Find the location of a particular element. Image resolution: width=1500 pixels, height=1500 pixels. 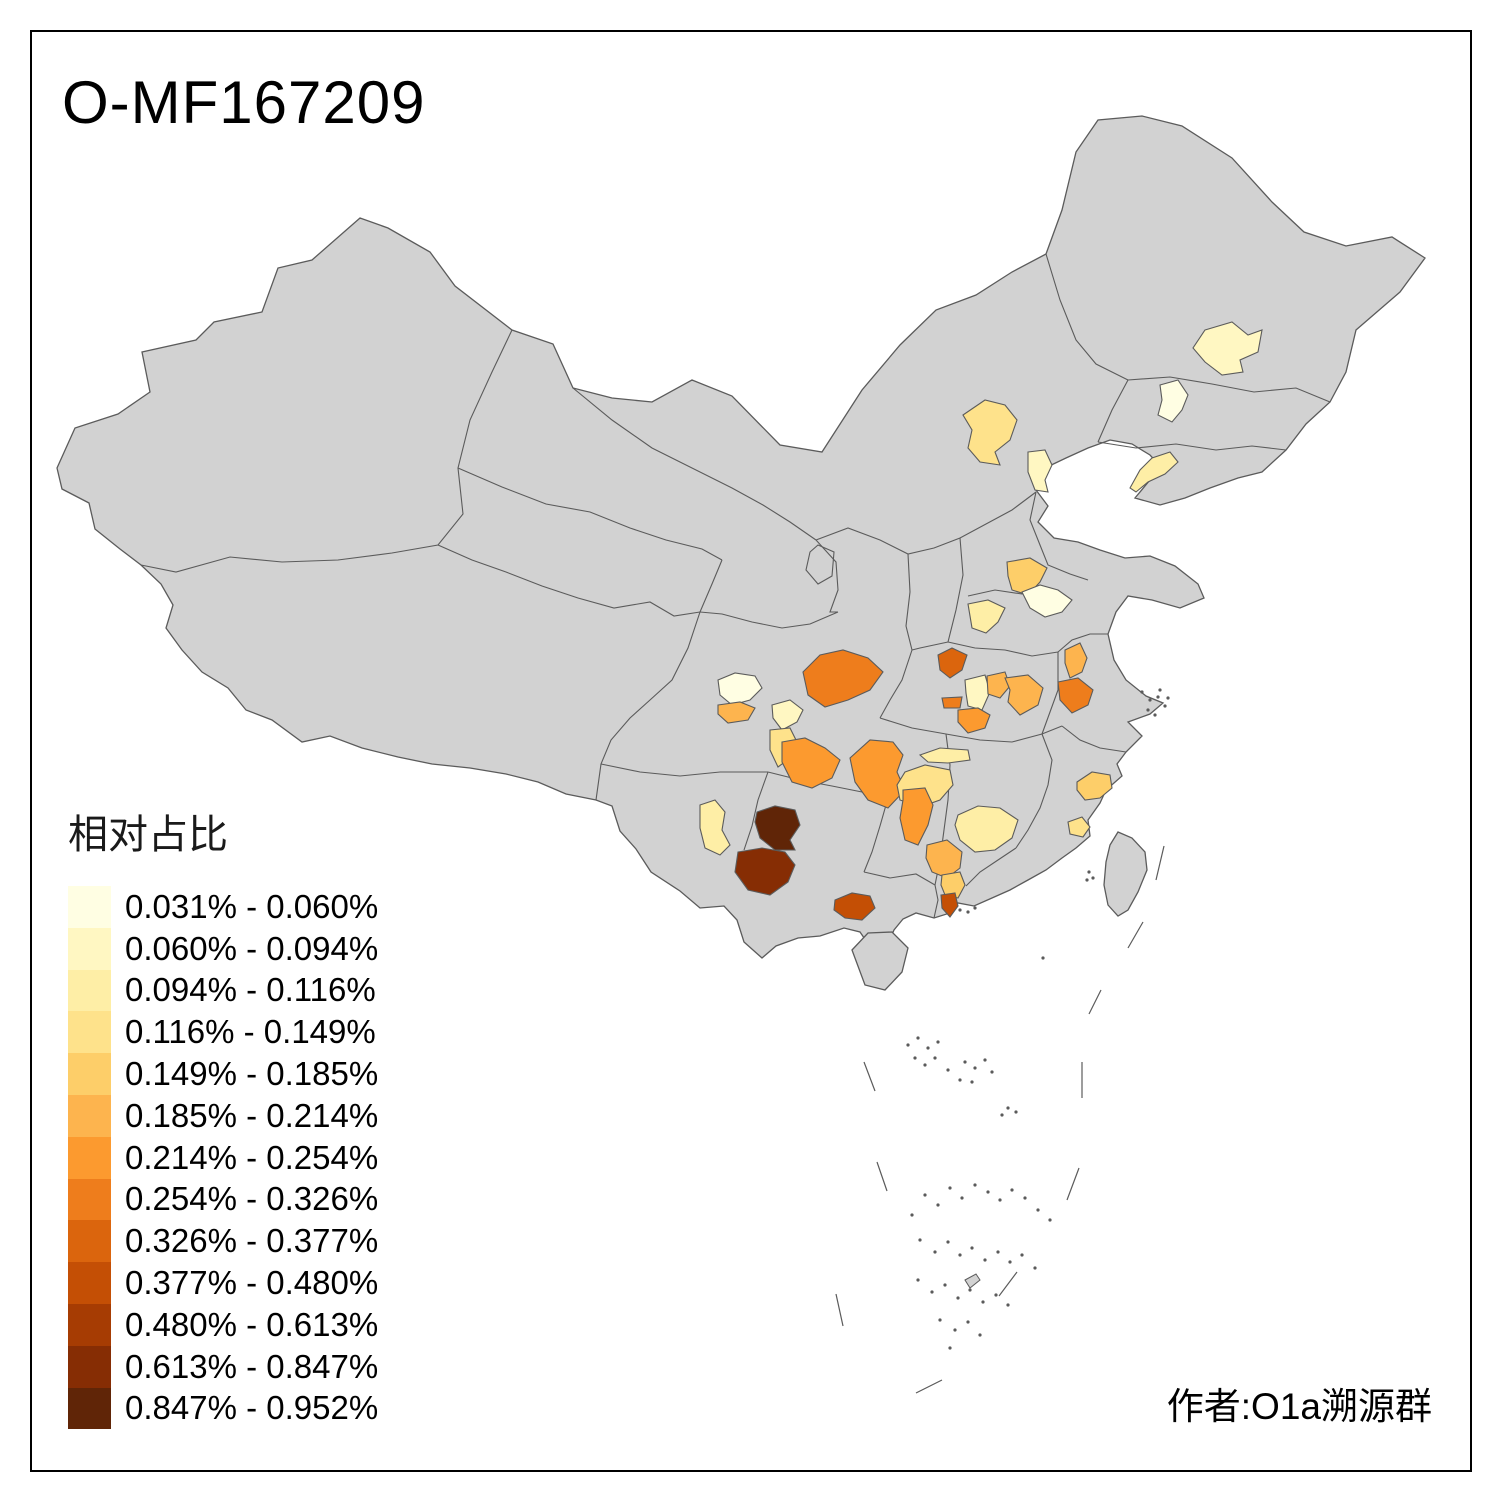

legend-label: 0.031% - 0.060% is located at coordinates (252, 906).